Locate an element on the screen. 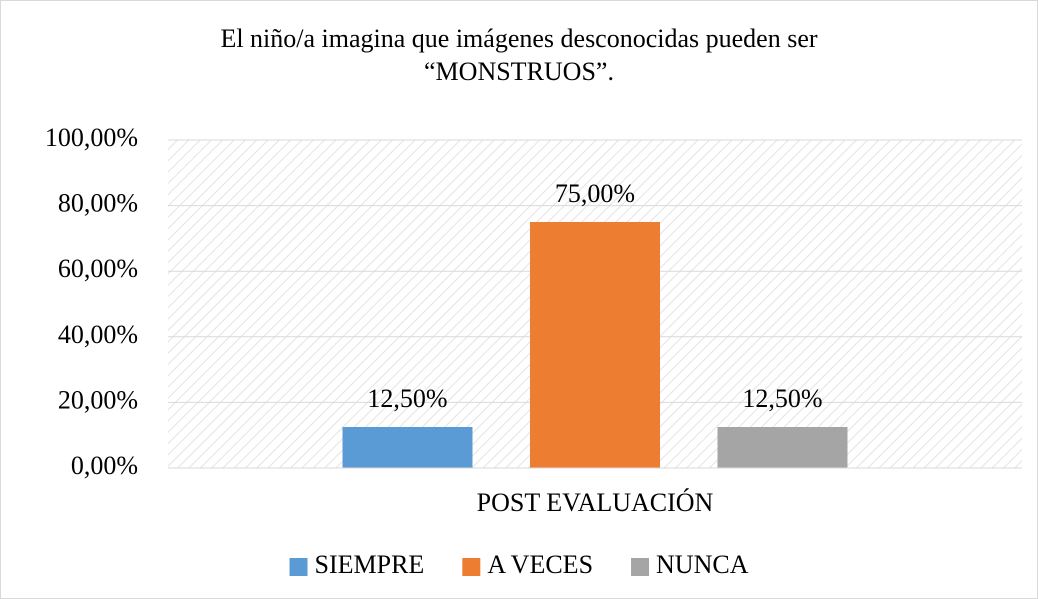 This screenshot has width=1038, height=599. y-tick-label: 80,00% is located at coordinates (98, 203).